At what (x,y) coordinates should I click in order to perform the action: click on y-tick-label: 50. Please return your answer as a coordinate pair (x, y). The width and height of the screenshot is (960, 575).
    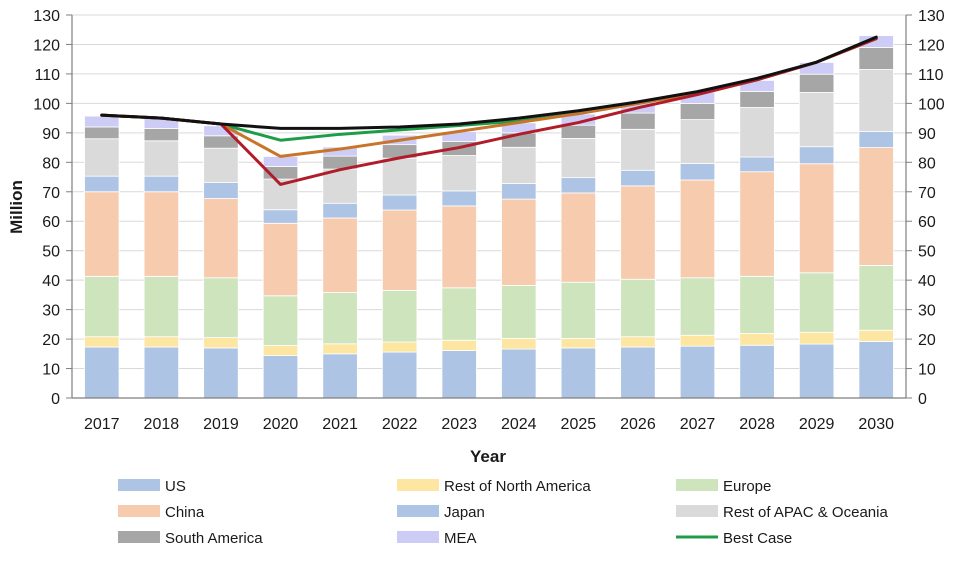
    Looking at the image, I should click on (51, 252).